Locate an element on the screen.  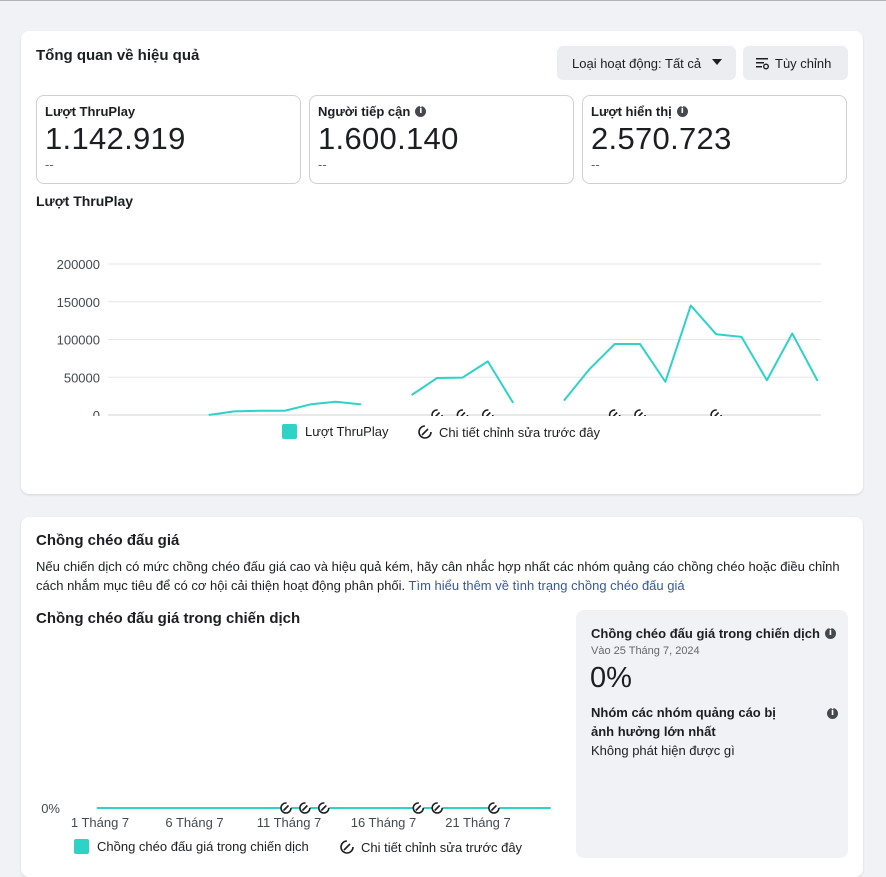
y-tick-label: 200000 is located at coordinates (78, 264).